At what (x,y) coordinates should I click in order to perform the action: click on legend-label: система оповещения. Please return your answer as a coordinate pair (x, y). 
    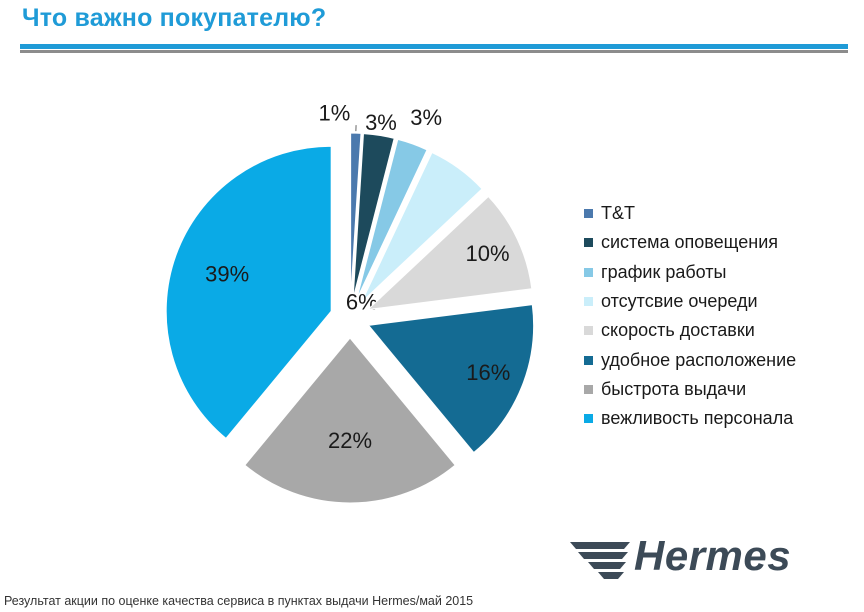
    Looking at the image, I should click on (689, 242).